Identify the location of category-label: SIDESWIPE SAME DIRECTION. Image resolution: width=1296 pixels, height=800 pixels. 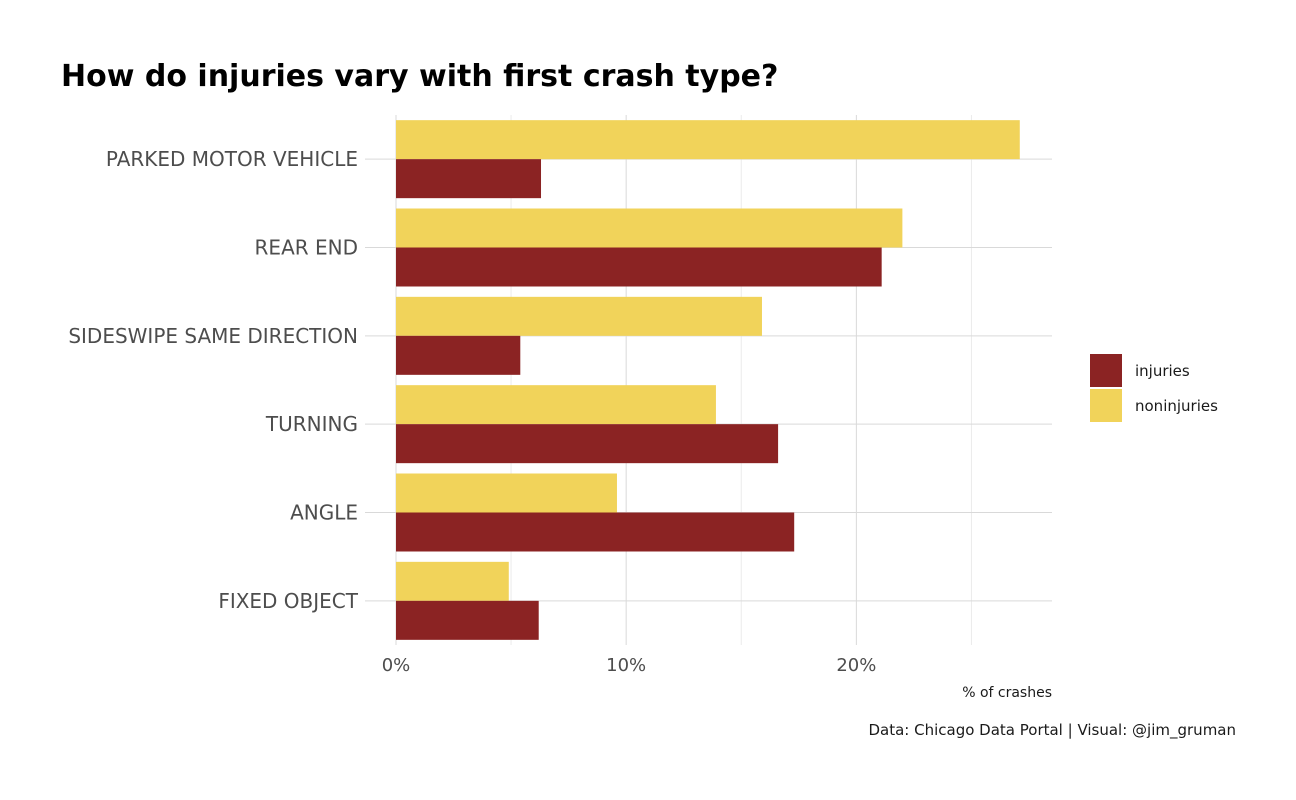
(213, 336).